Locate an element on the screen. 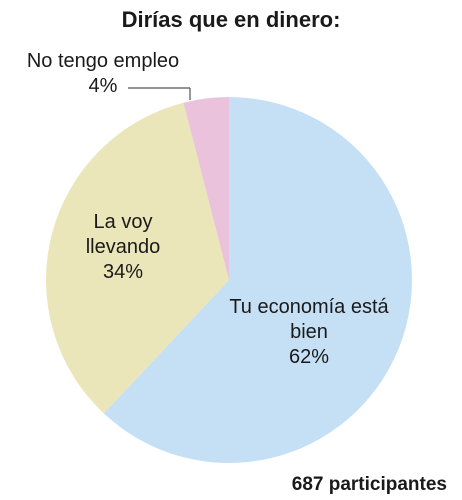 The height and width of the screenshot is (500, 462). slice-label-sin-empleo: No tengo empleo is located at coordinates (103, 61).